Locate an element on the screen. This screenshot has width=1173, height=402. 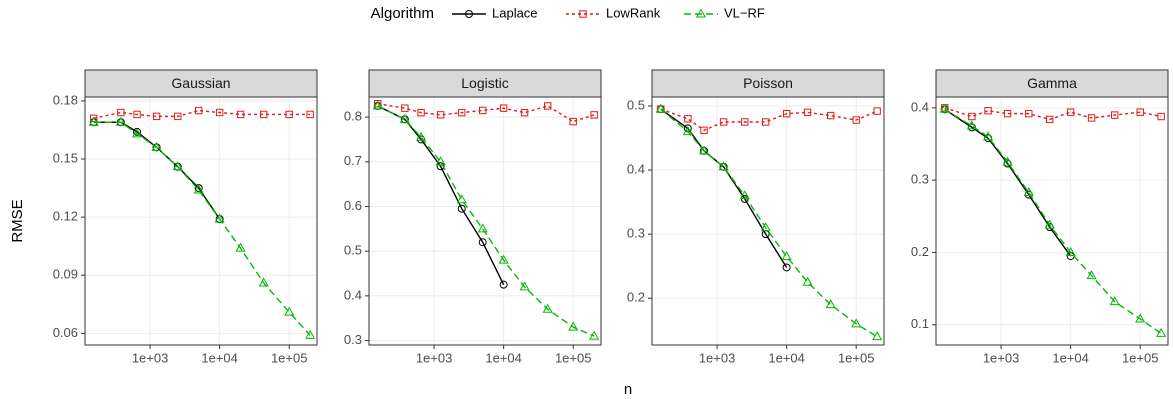
facet-title: Gamma is located at coordinates (1052, 83).